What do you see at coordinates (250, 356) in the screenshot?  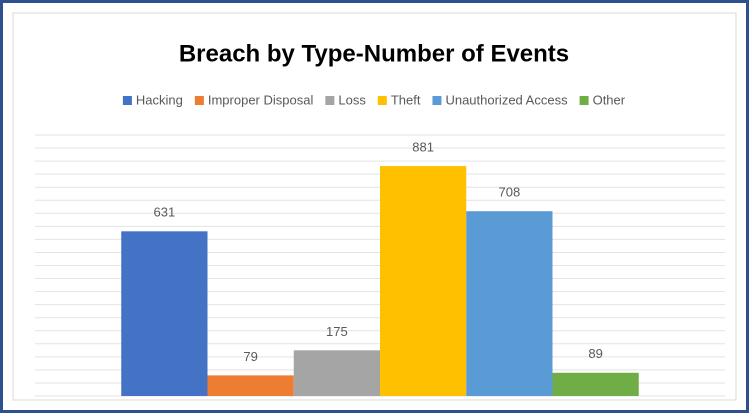 I see `data-label: 79` at bounding box center [250, 356].